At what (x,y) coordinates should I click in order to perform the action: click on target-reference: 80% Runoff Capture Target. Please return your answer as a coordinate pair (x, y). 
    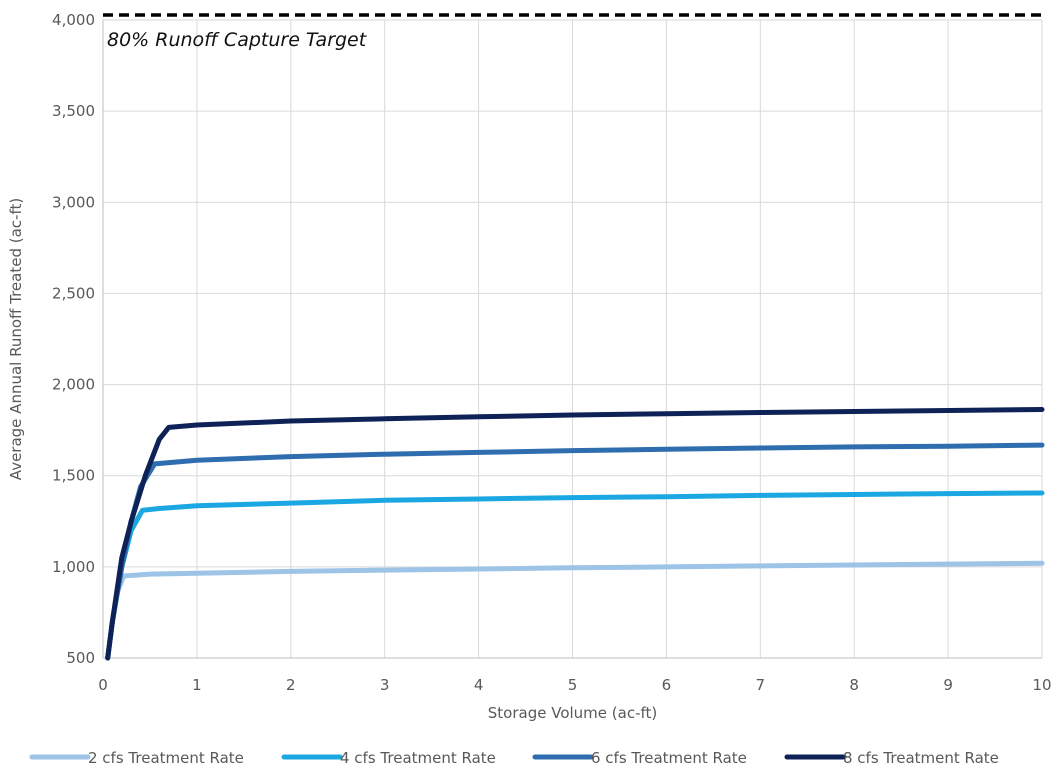
    Looking at the image, I should click on (572, 32).